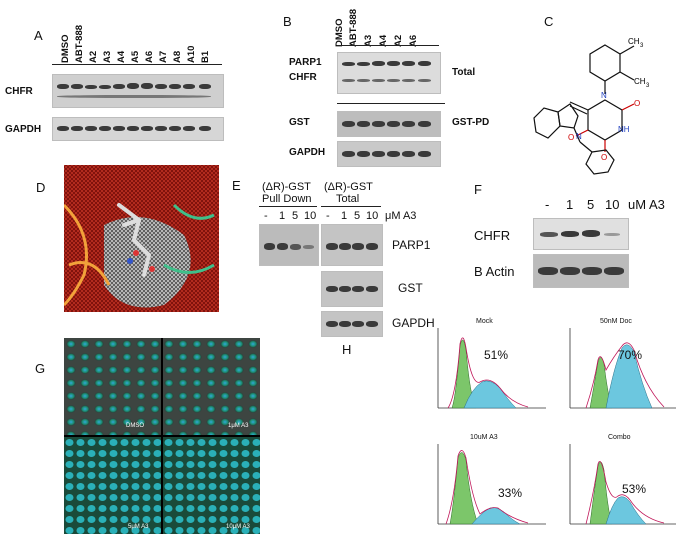  What do you see at coordinates (135, 56) in the screenshot?
I see `lane-label: A5` at bounding box center [135, 56].